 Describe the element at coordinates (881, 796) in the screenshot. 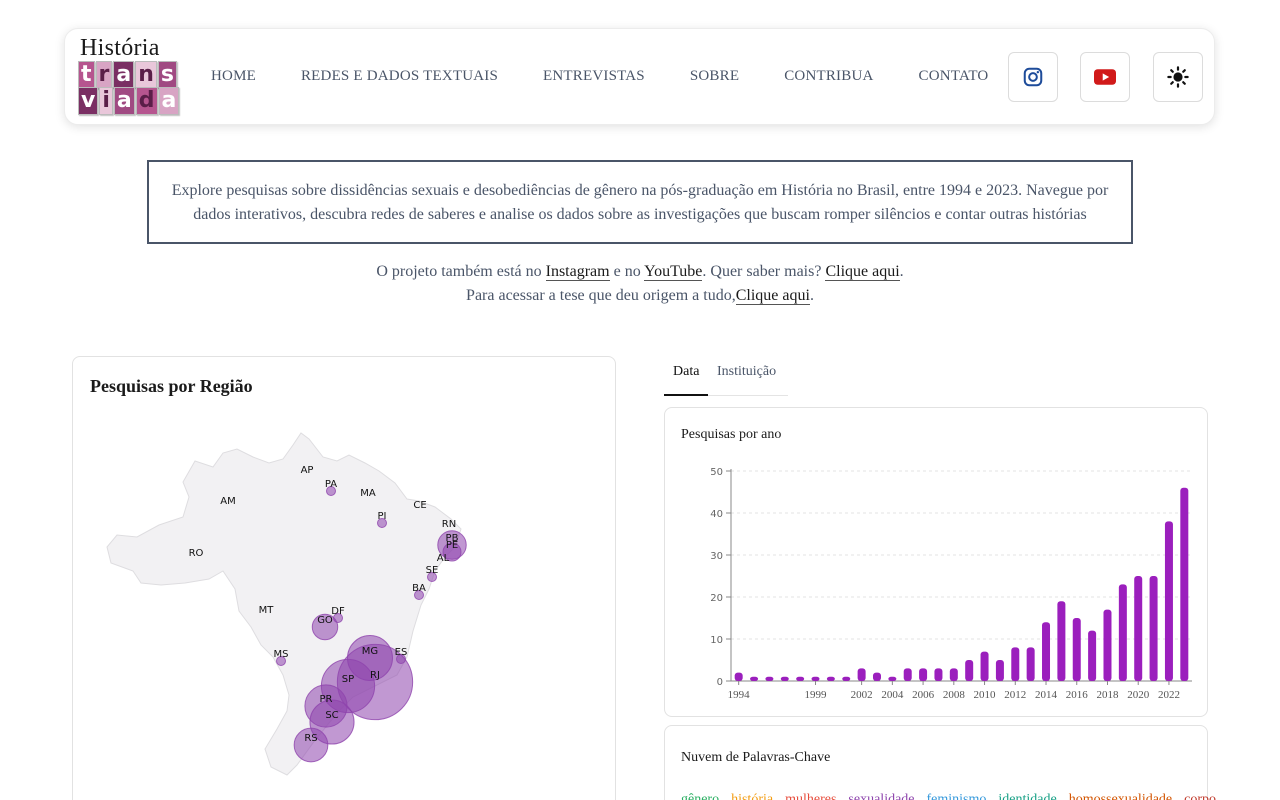

I see `cloud-word: sexualidade` at that location.